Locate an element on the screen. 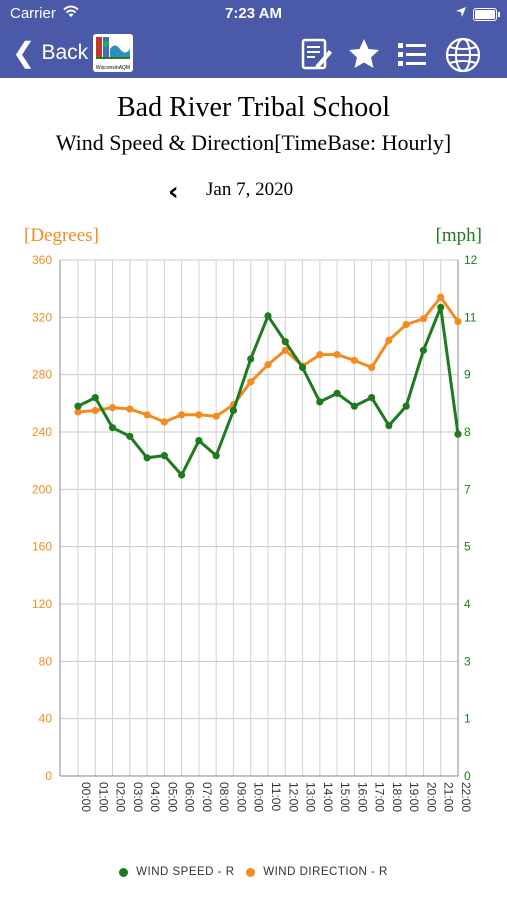 This screenshot has width=507, height=900. carrier-label: Carrier is located at coordinates (33, 13).